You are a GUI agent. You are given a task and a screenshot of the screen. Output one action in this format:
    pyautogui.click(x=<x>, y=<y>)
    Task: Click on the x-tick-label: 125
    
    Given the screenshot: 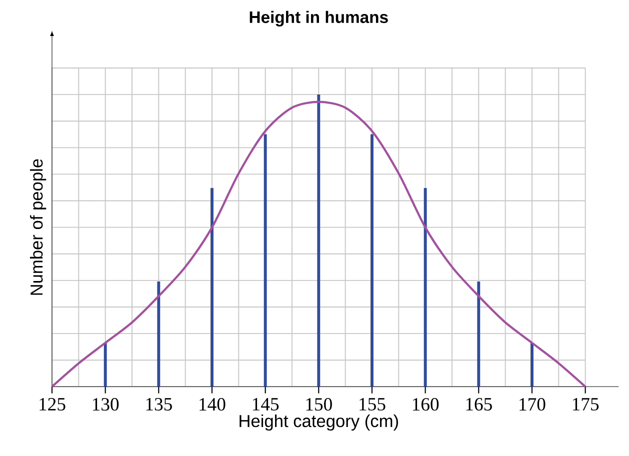 What is the action you would take?
    pyautogui.click(x=53, y=404)
    